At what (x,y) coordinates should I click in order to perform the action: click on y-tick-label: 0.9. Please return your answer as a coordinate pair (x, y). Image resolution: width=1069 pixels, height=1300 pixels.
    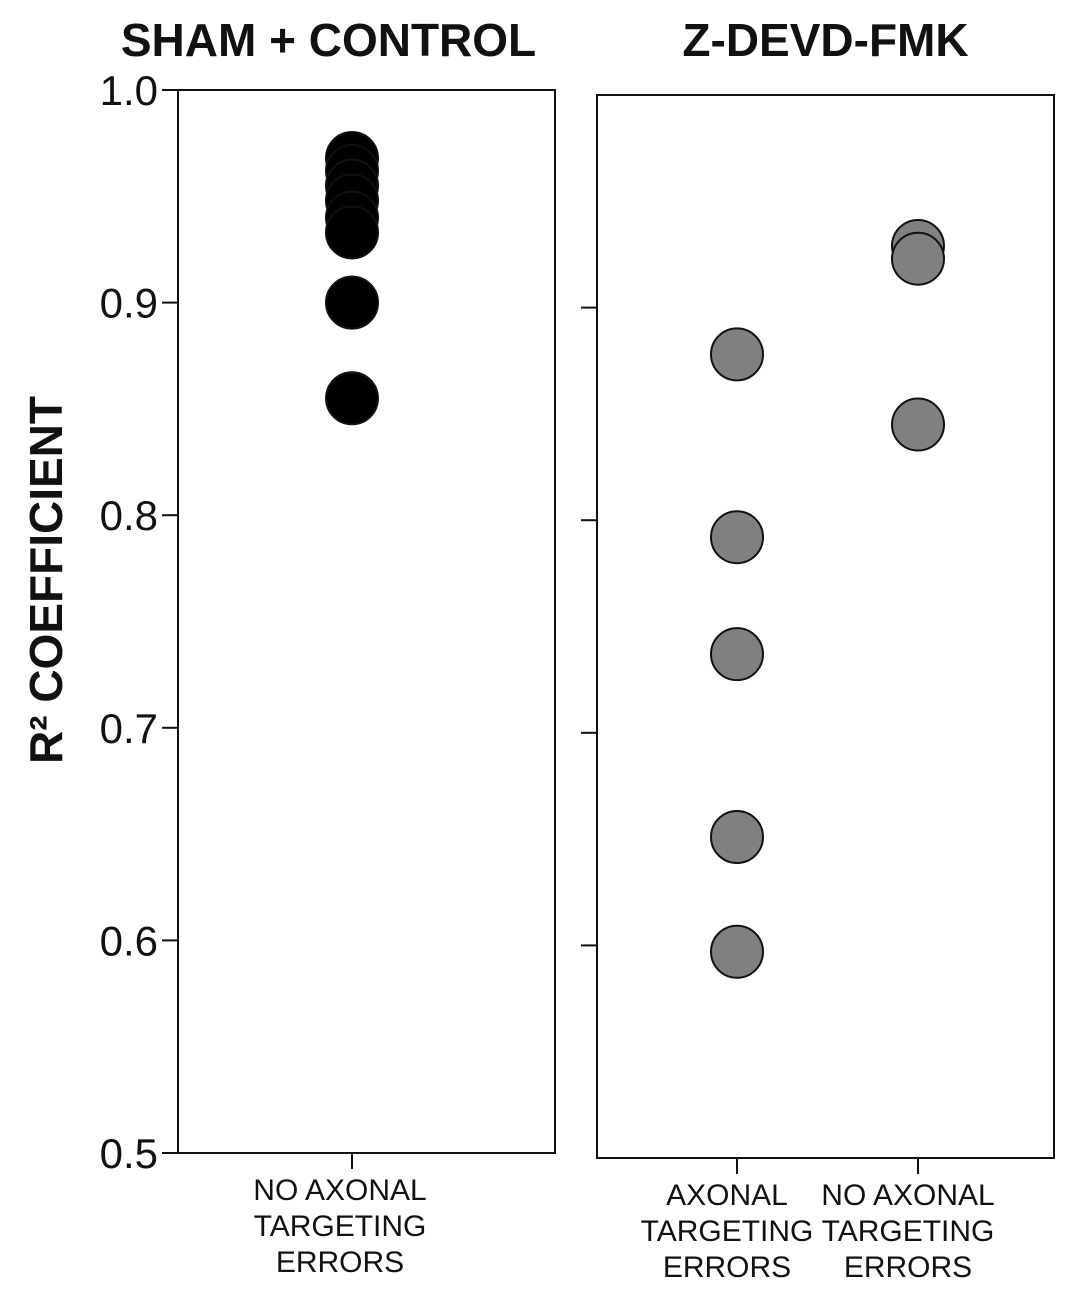
    Looking at the image, I should click on (129, 303).